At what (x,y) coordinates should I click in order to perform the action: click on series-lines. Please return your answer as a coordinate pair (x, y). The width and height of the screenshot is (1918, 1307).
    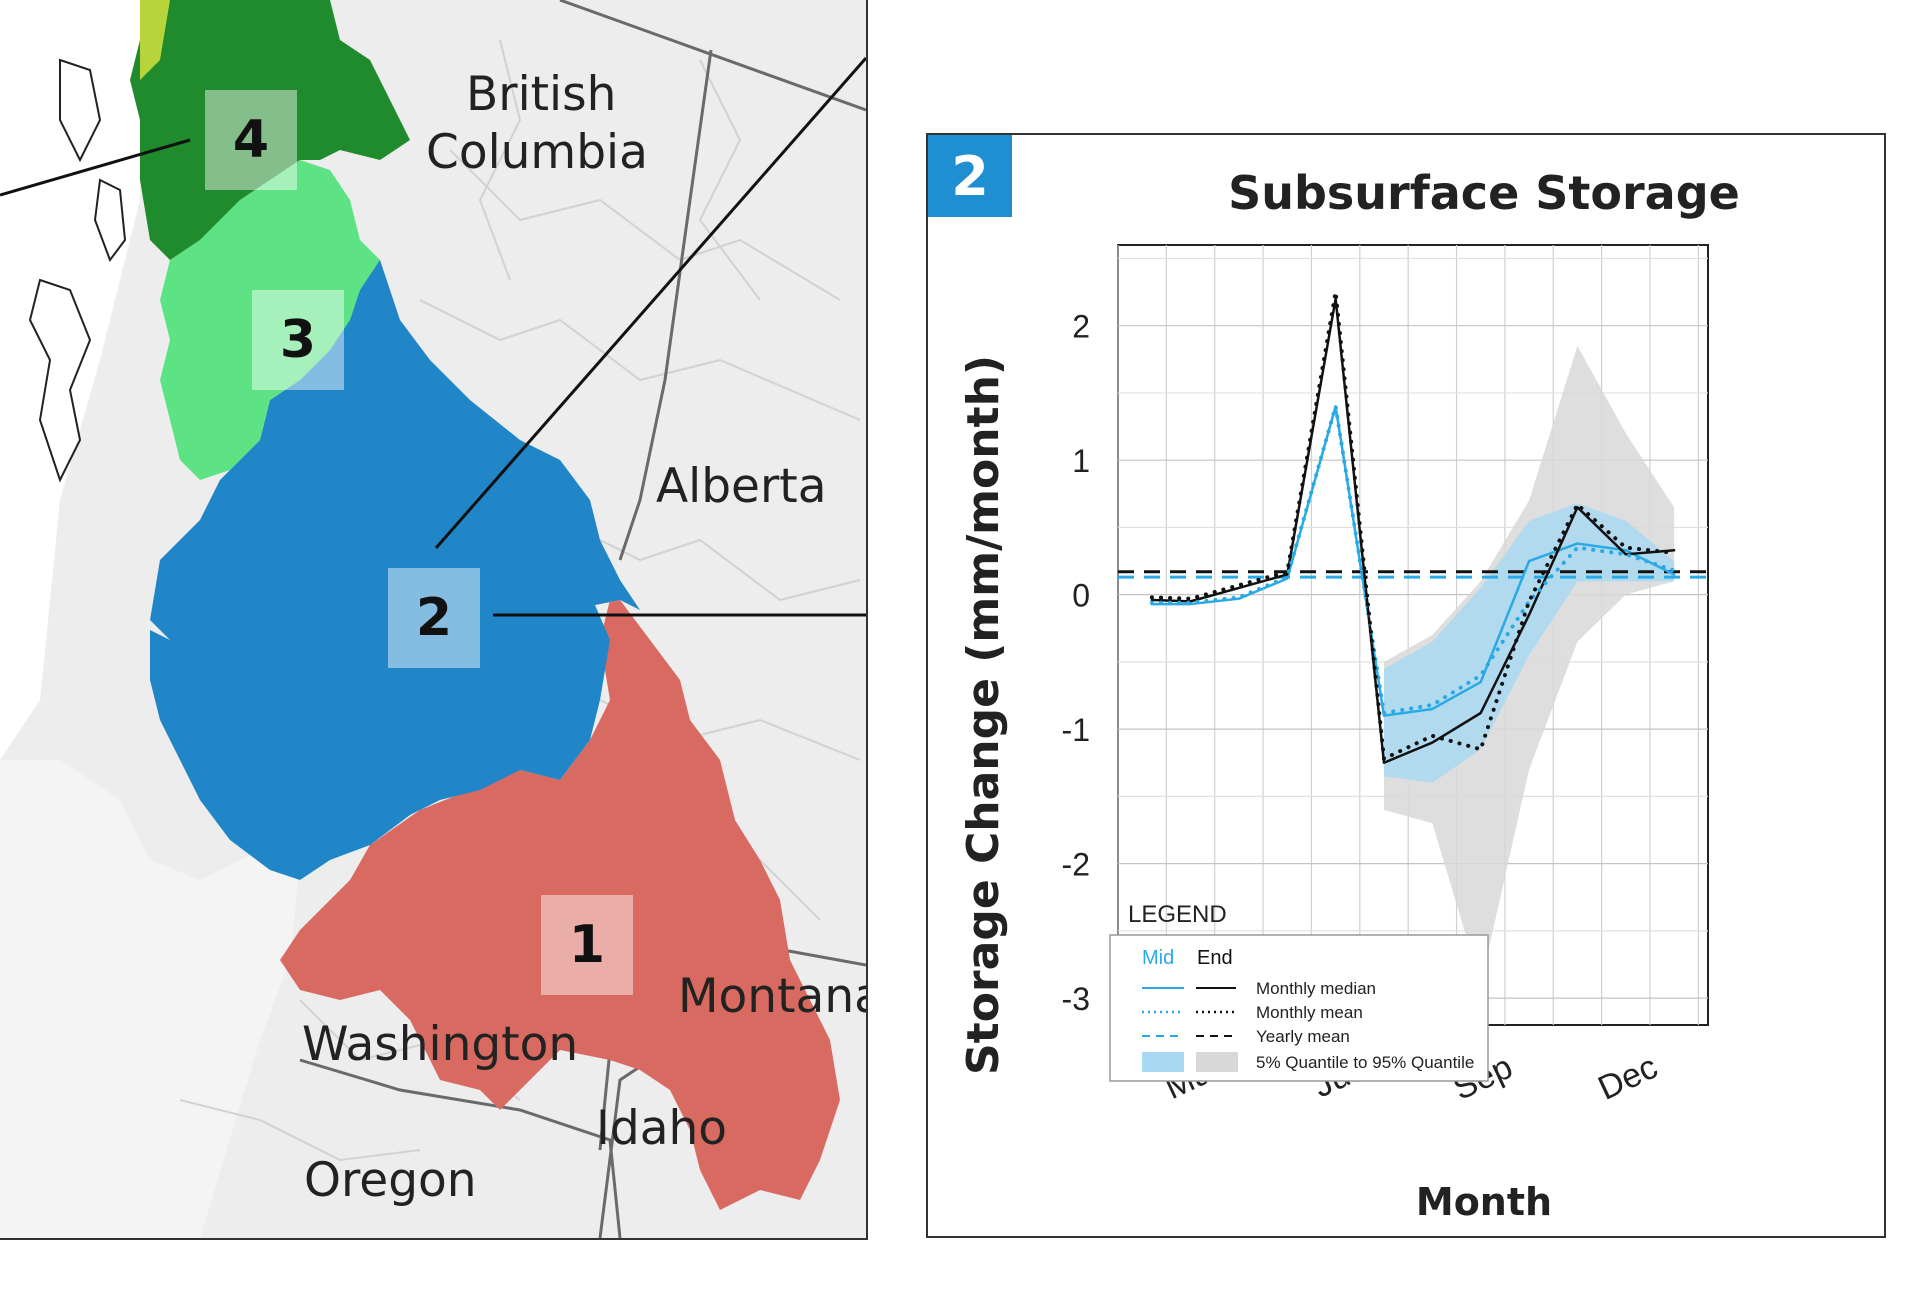
    Looking at the image, I should click on (1413, 527).